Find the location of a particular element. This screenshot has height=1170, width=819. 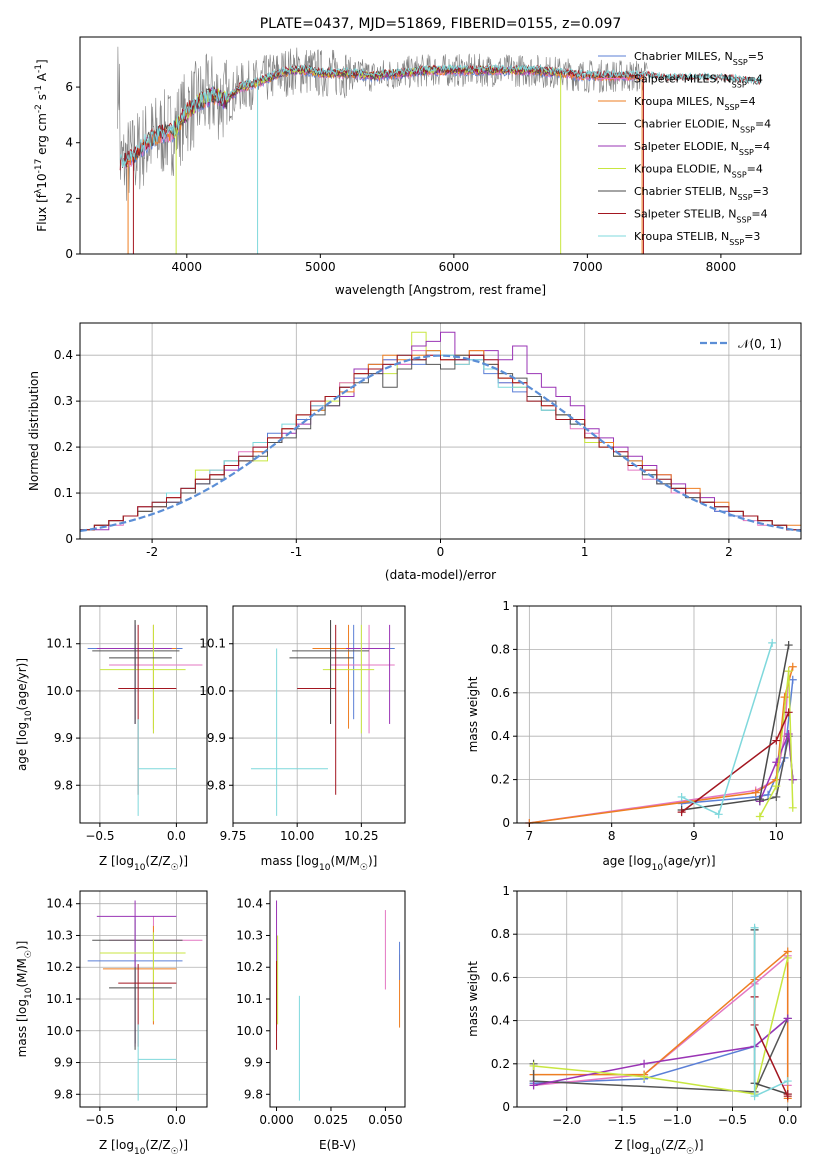

y-axis-label: mass [log10(M/M☉)] is located at coordinates (24, 999).